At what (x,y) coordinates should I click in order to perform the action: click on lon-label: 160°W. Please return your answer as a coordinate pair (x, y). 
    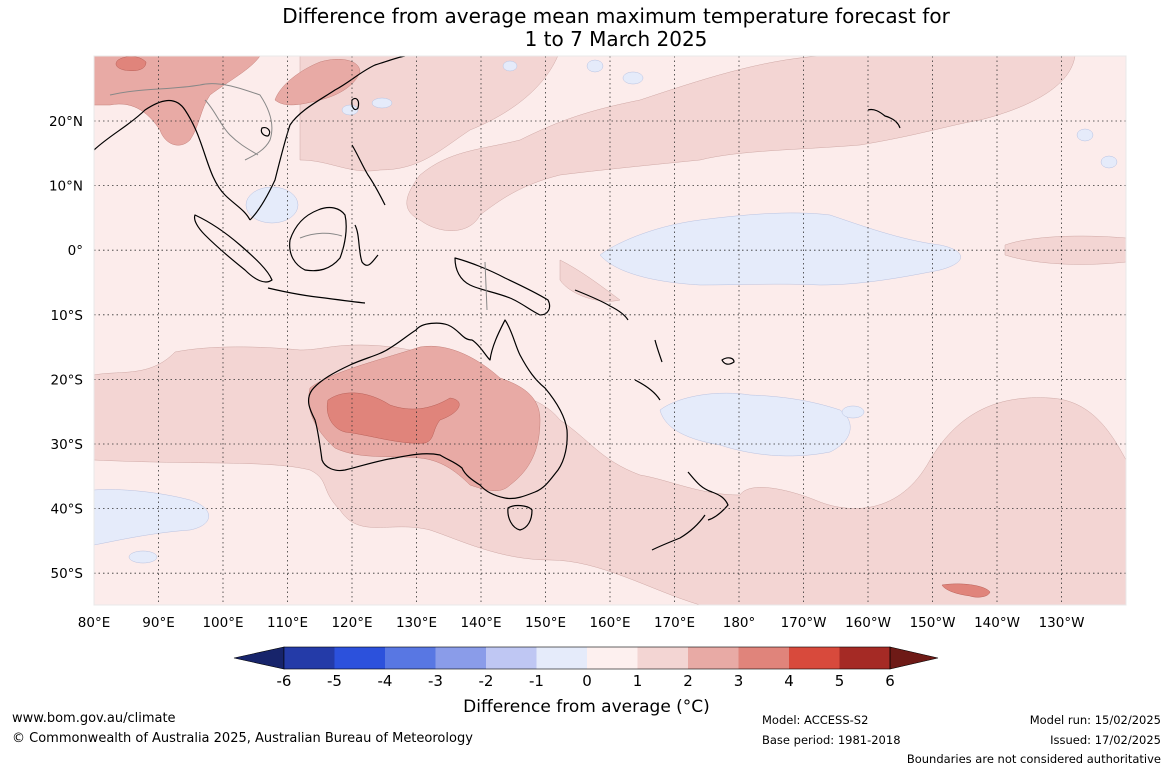
    Looking at the image, I should click on (868, 623).